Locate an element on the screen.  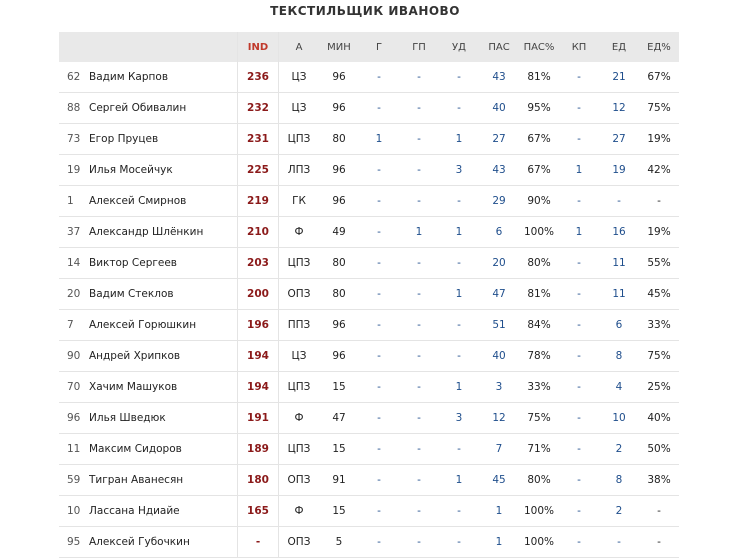
table-row: 88 Сергей Обивалин 232 ЦЗ 96- - -40 95% -12 75% is located at coordinates (369, 108).